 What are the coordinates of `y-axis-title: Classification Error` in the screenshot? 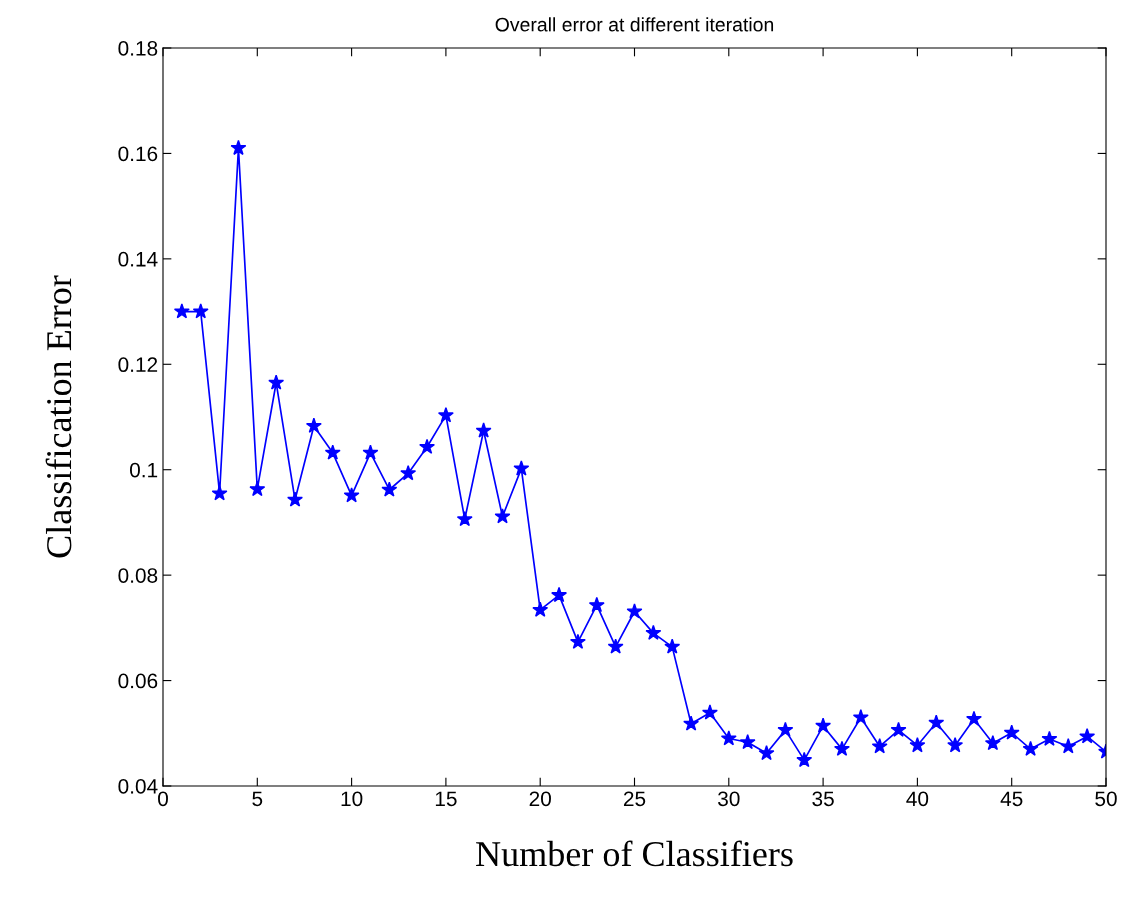 It's located at (58, 416).